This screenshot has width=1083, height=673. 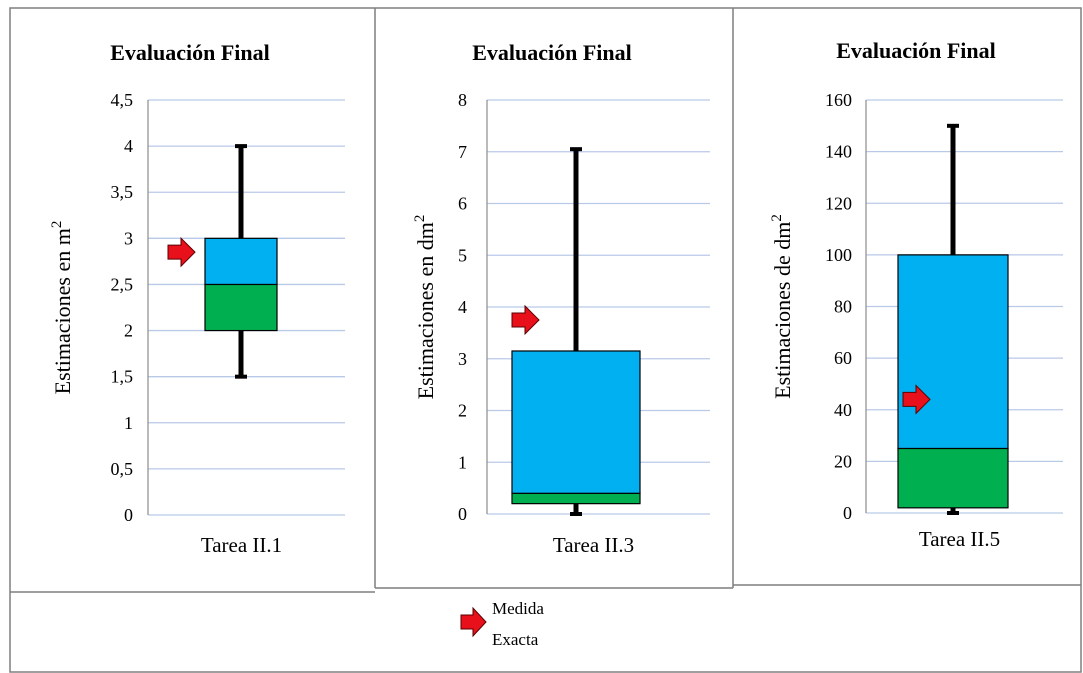 What do you see at coordinates (843, 358) in the screenshot?
I see `y-tick-label: 60` at bounding box center [843, 358].